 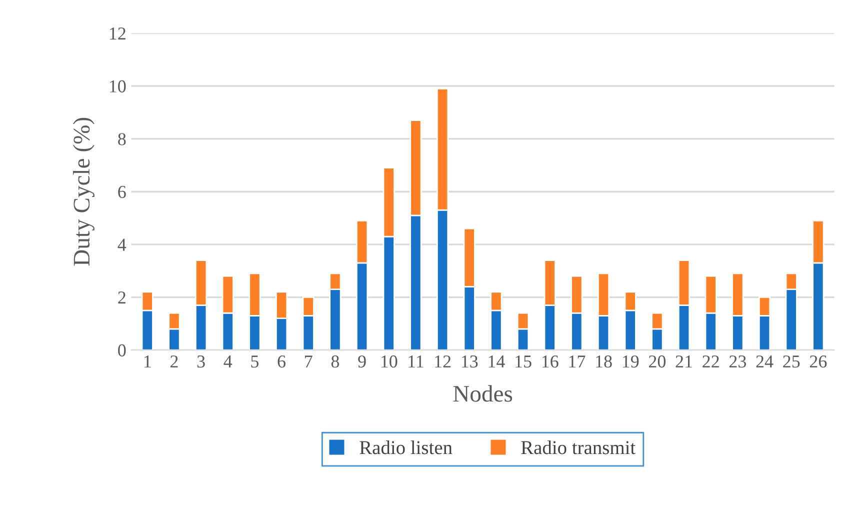 What do you see at coordinates (174, 361) in the screenshot?
I see `x-tick-label: 2` at bounding box center [174, 361].